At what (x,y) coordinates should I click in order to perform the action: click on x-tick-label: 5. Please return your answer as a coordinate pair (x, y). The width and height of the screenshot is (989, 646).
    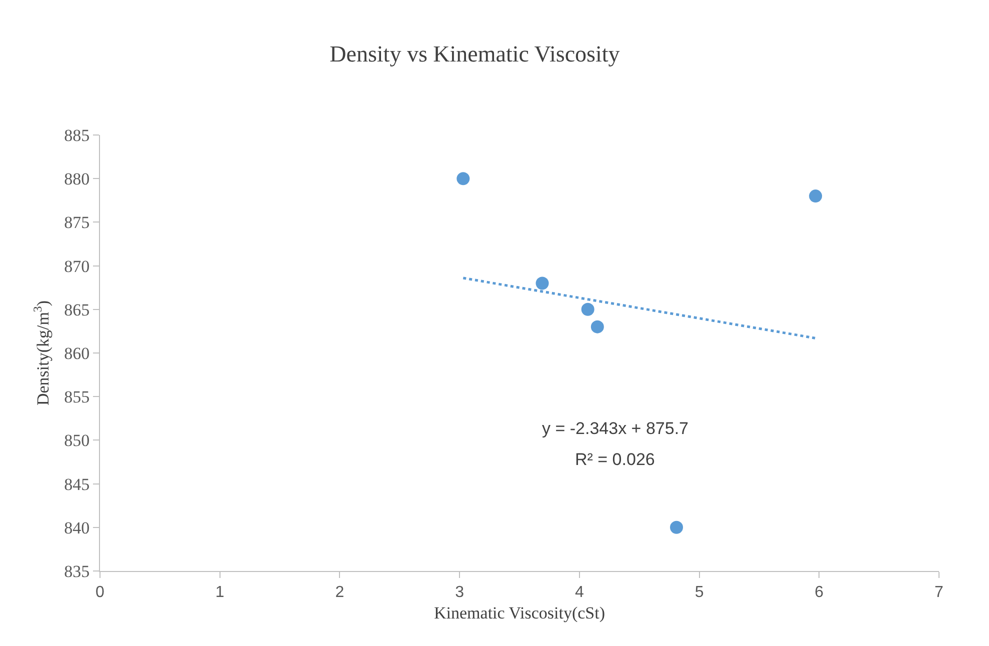
    Looking at the image, I should click on (699, 593).